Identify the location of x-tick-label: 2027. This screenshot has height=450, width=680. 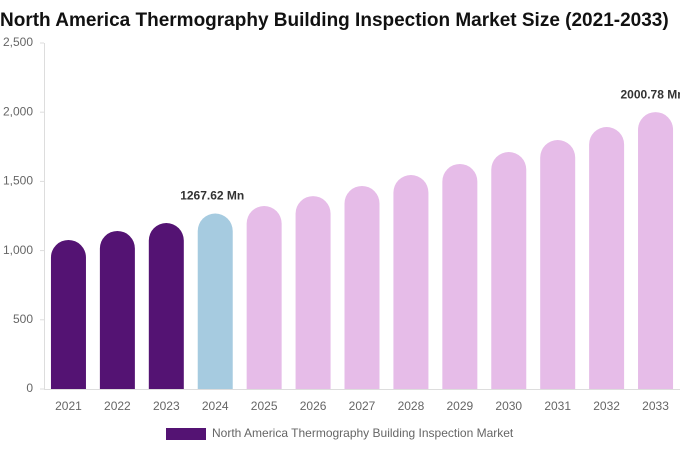
(362, 406).